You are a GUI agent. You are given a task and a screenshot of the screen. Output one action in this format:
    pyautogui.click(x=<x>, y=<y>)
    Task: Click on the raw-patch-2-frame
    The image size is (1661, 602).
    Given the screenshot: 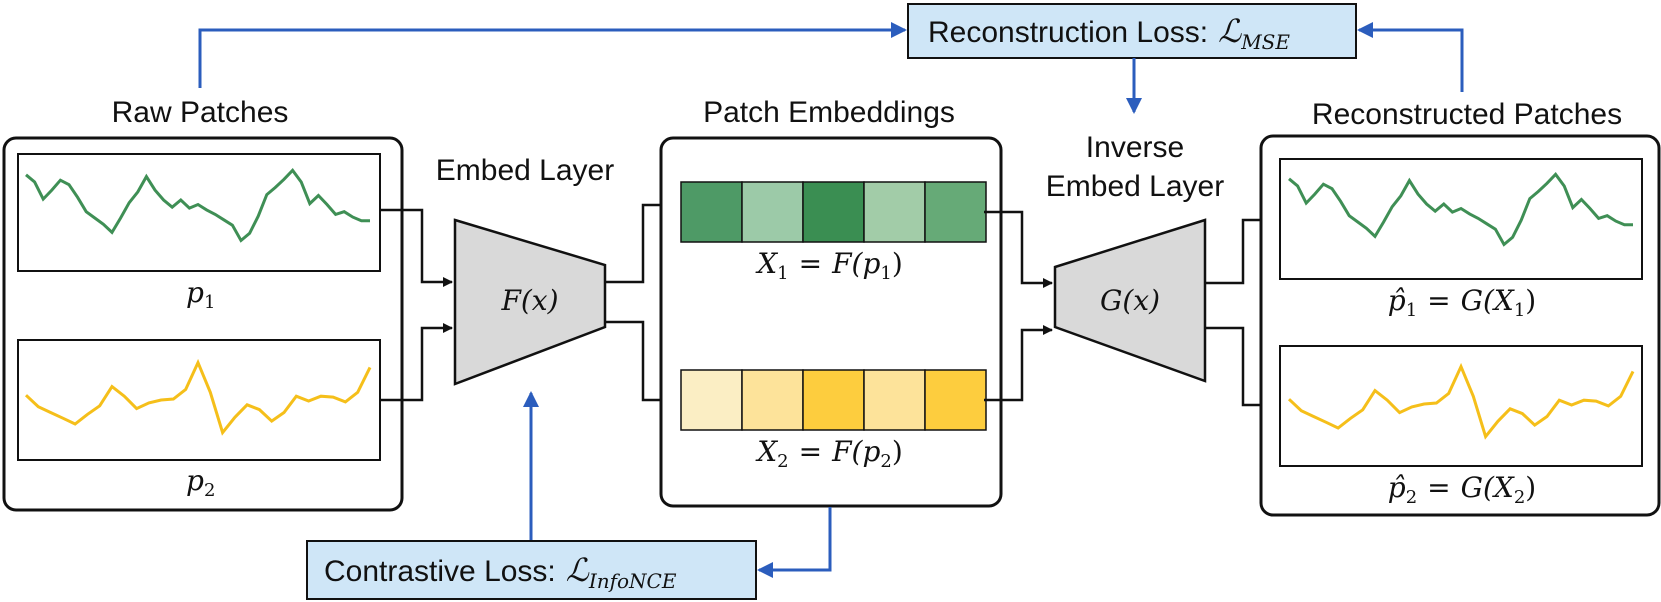 What is the action you would take?
    pyautogui.click(x=199, y=400)
    